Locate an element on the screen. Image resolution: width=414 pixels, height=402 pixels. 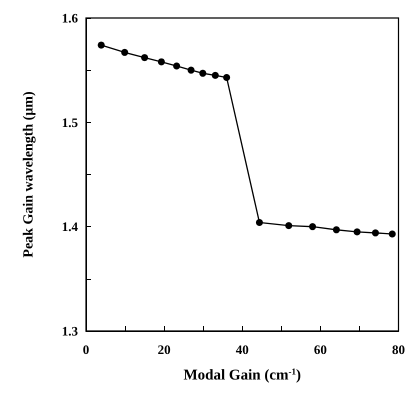
y-tick-label: 1.3 is located at coordinates (70, 331).